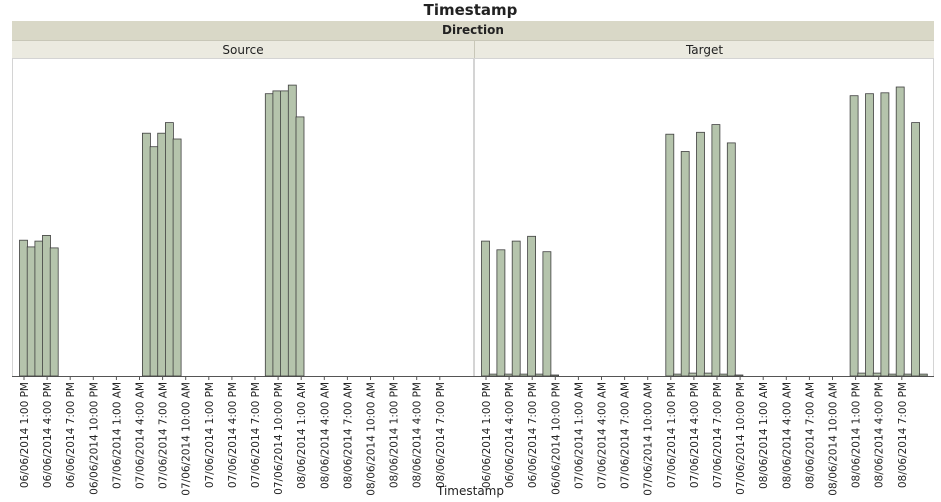  Describe the element at coordinates (243, 49) in the screenshot. I see `panel-header-source: Source` at that location.